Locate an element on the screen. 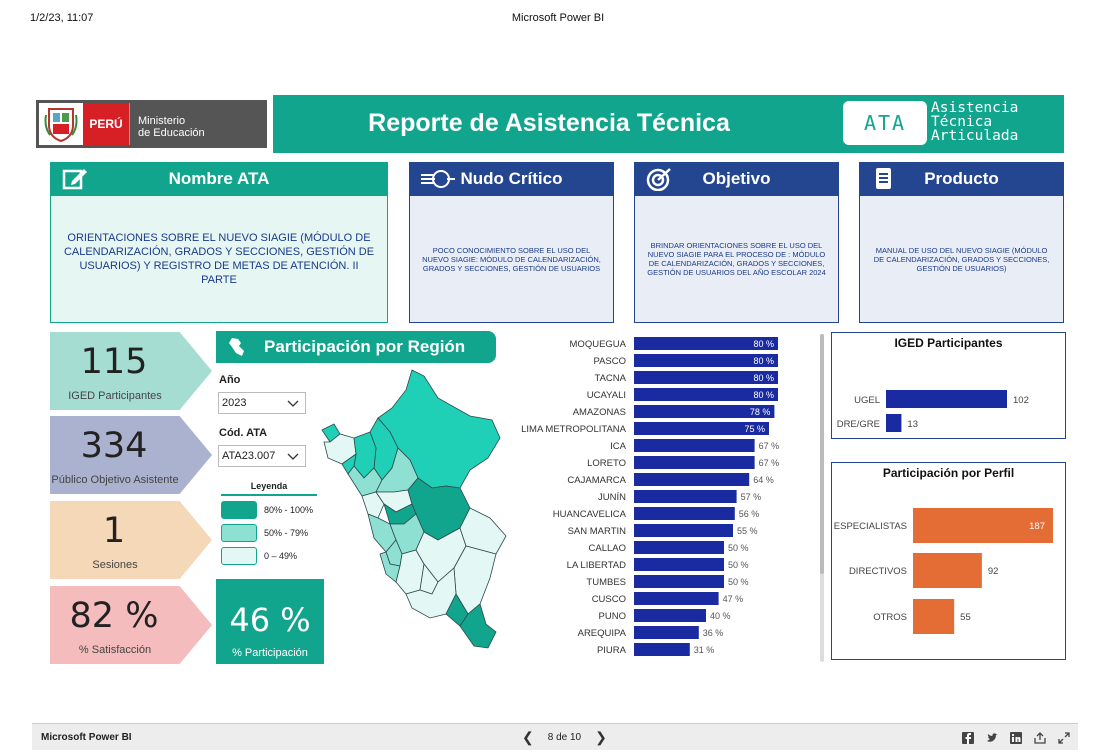  legend-item: 50% - 79% is located at coordinates (269, 533).